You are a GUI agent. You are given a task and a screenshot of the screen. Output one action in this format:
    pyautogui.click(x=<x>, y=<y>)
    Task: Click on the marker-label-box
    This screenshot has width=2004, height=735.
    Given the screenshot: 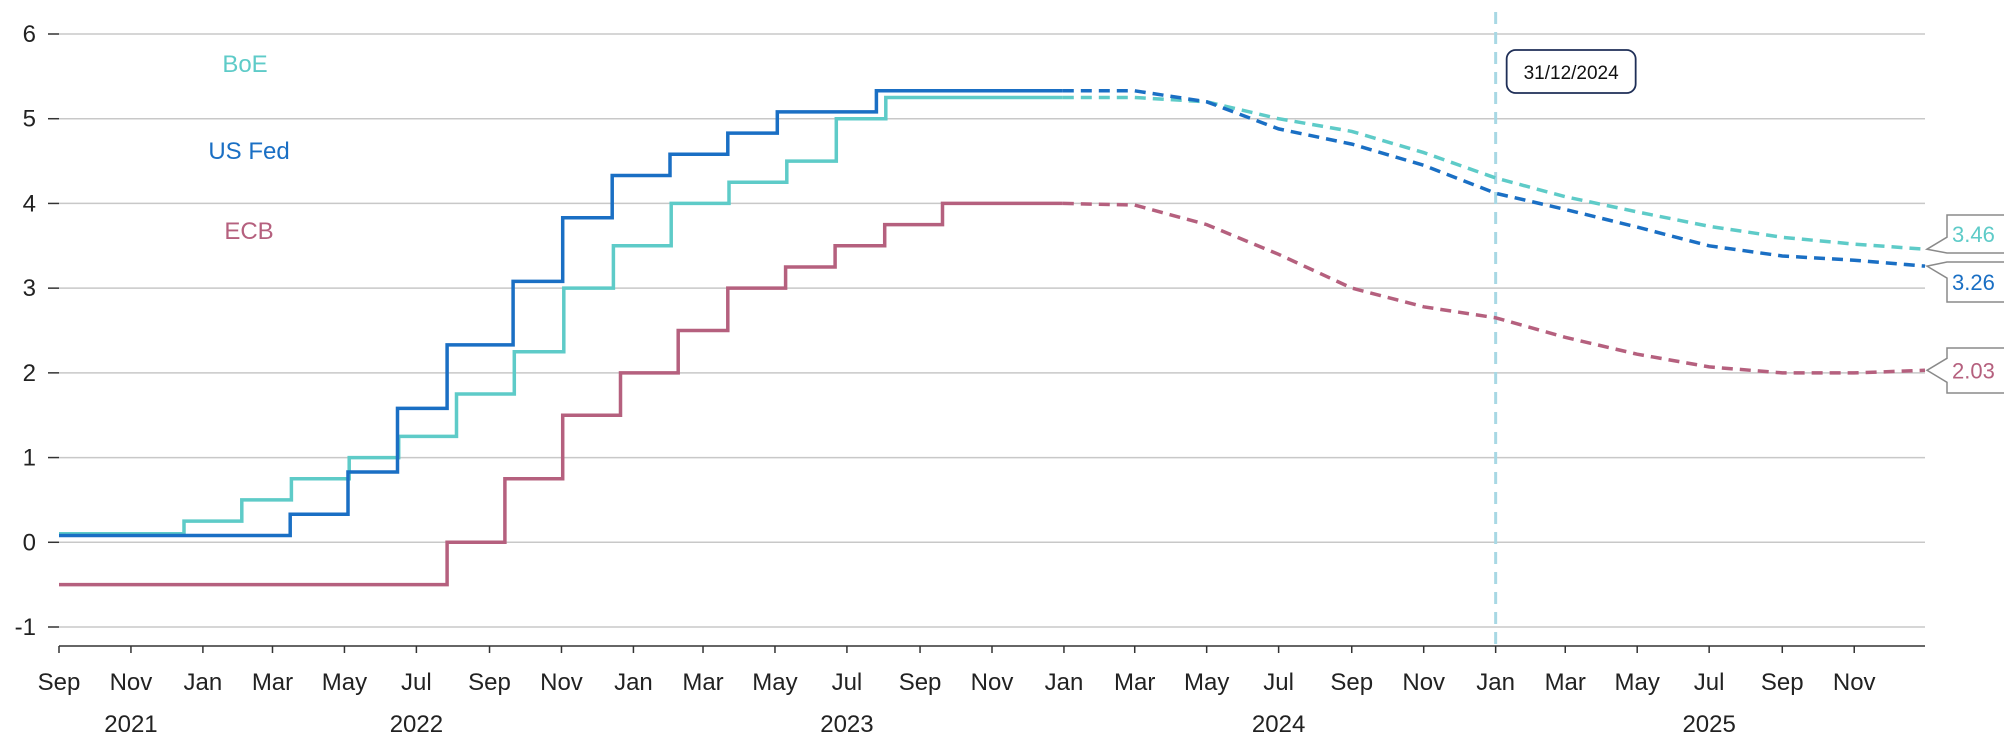 What is the action you would take?
    pyautogui.click(x=1571, y=71)
    